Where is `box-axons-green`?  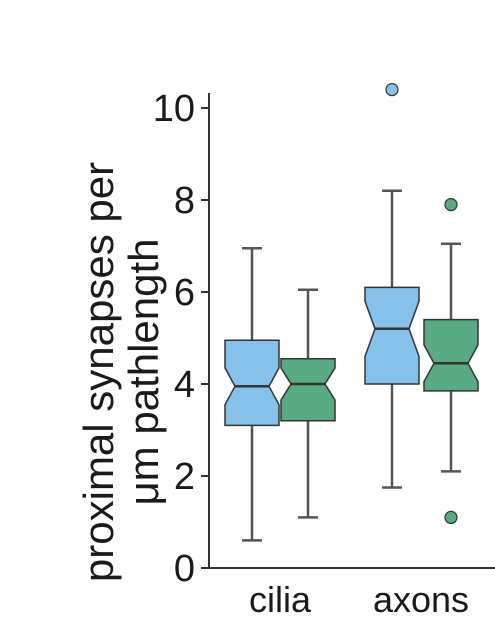 box-axons-green is located at coordinates (451, 361).